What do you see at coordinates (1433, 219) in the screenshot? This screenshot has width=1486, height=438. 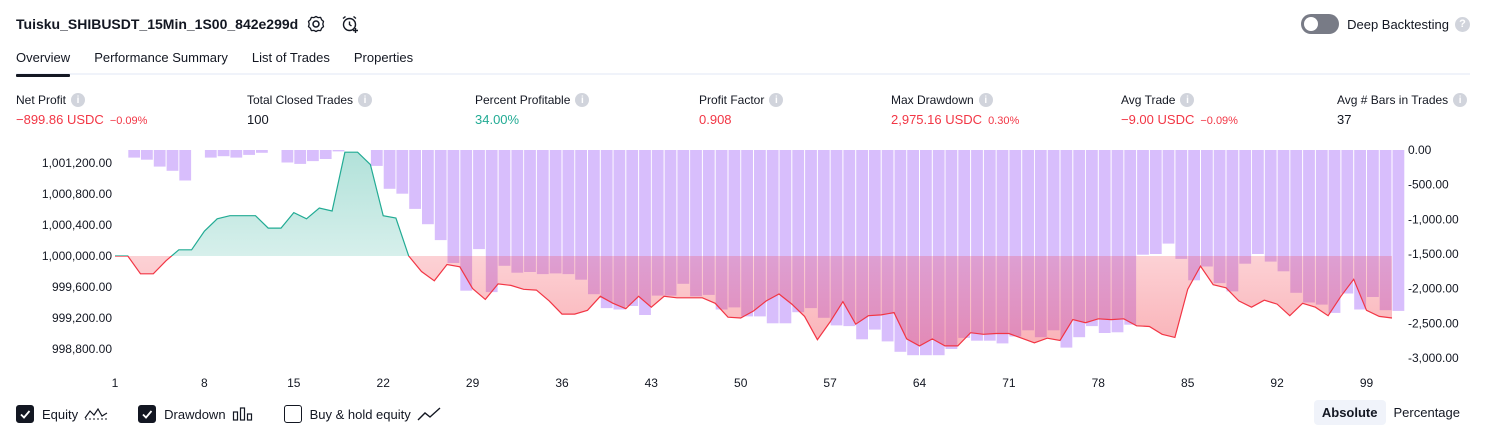 I see `right-axis-tick: -1,000.00` at bounding box center [1433, 219].